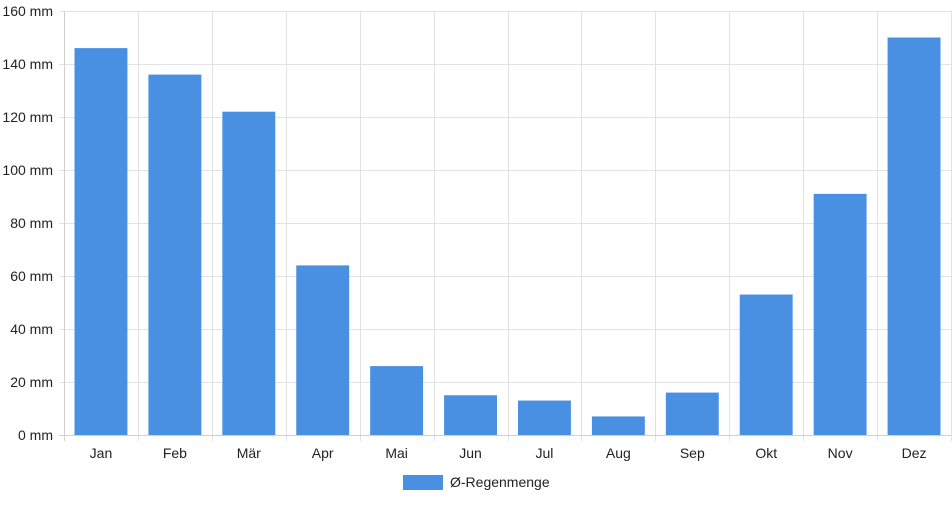  What do you see at coordinates (31, 329) in the screenshot?
I see `y-tick-label: 40 mm` at bounding box center [31, 329].